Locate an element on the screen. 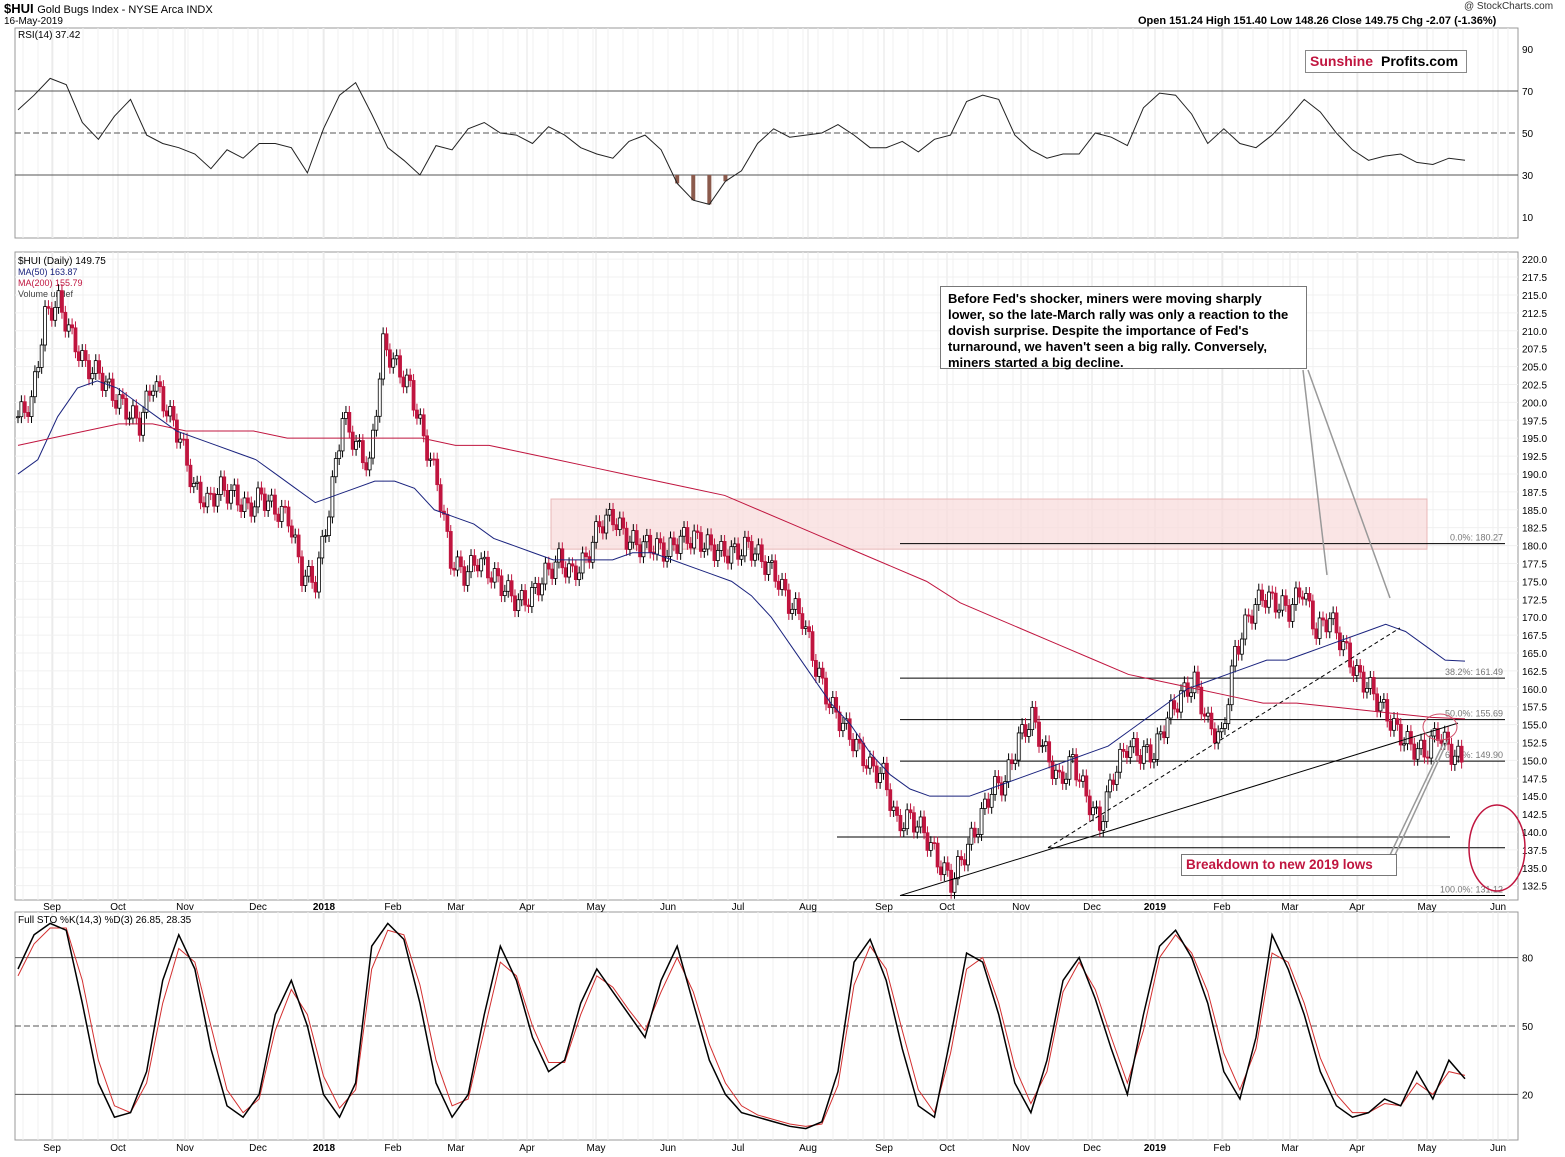 The image size is (1565, 1157). rsi-oversold-fill is located at coordinates (701, 190).